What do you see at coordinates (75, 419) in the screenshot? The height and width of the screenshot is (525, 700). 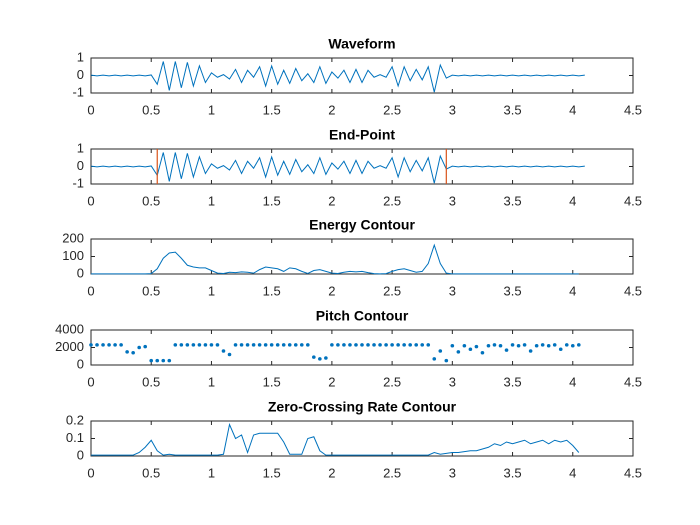 I see `y-tick-label: 0.2` at bounding box center [75, 419].